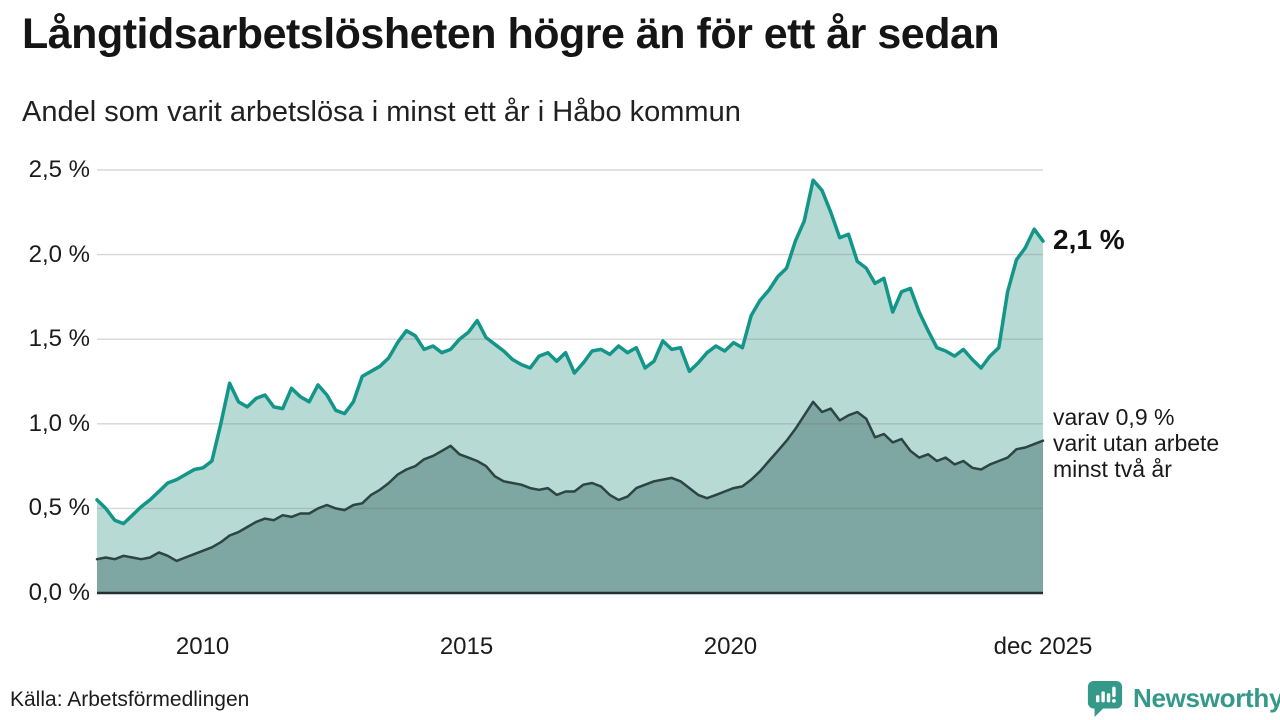 This screenshot has width=1280, height=720. I want to click on newsworthy-bubble-chart-icon, so click(1105, 699).